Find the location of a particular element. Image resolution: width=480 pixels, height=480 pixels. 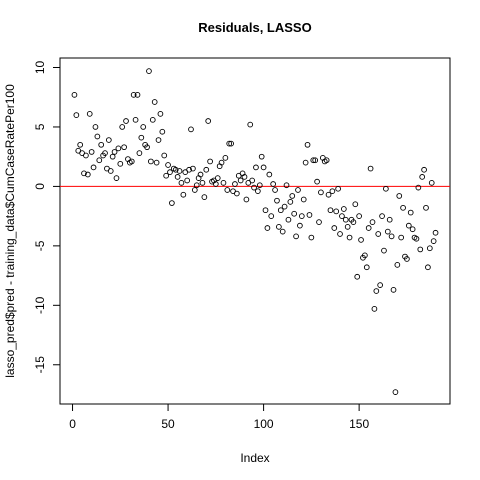

x-axis-label: Index is located at coordinates (254, 458).